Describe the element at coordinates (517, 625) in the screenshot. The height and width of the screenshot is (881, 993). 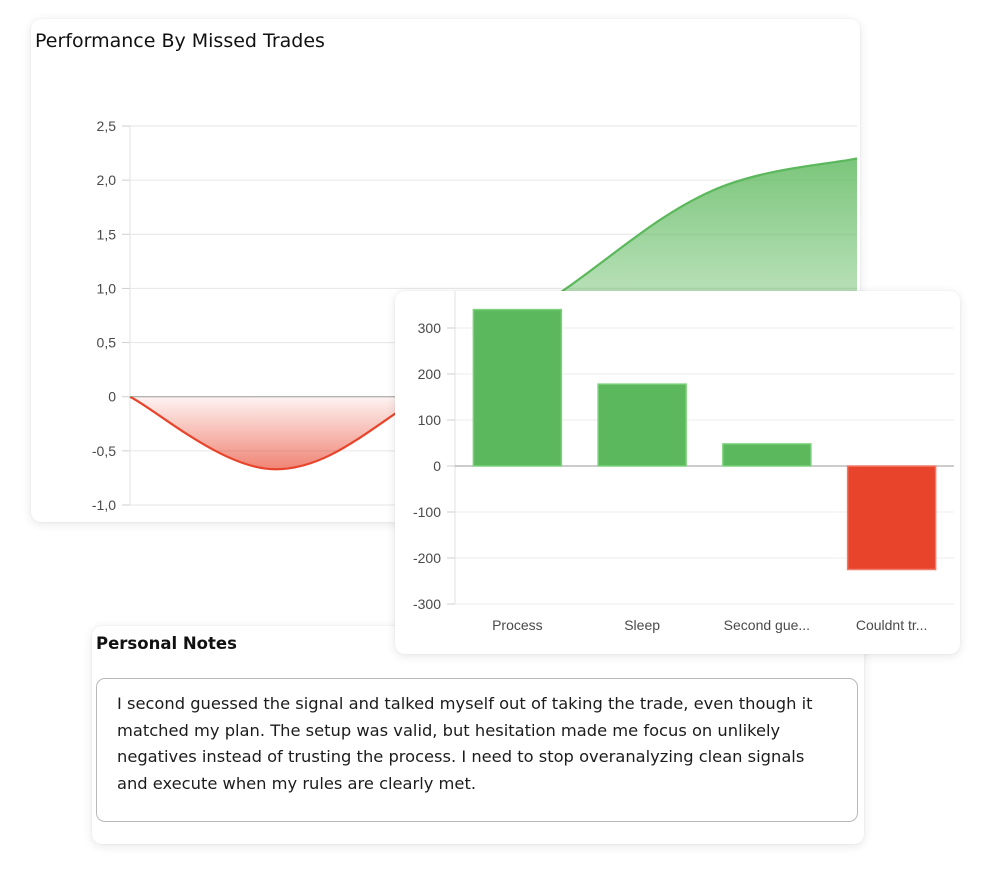
I see `x-category-label: Process` at that location.